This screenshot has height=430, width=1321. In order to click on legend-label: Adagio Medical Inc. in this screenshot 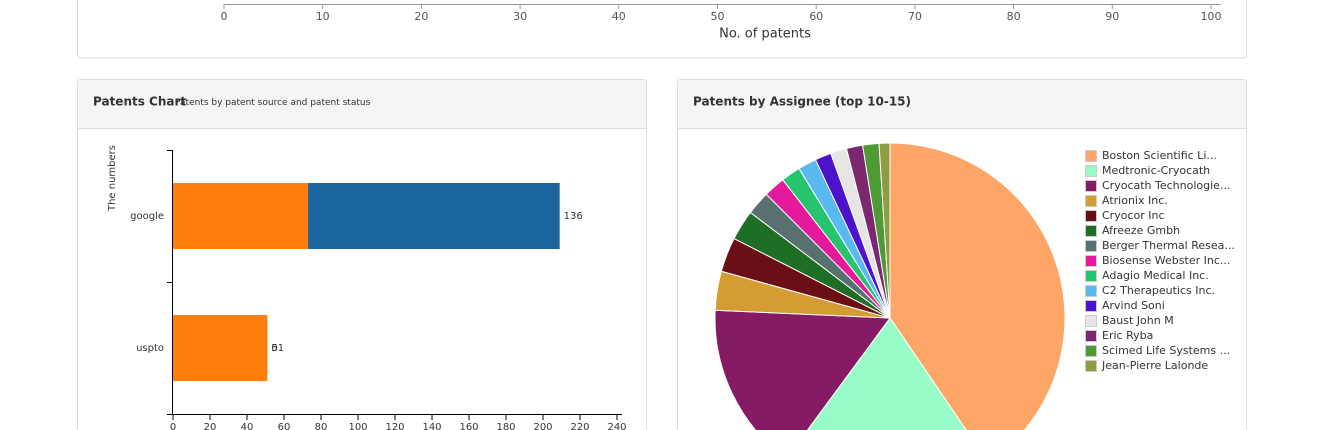, I will do `click(1155, 275)`.